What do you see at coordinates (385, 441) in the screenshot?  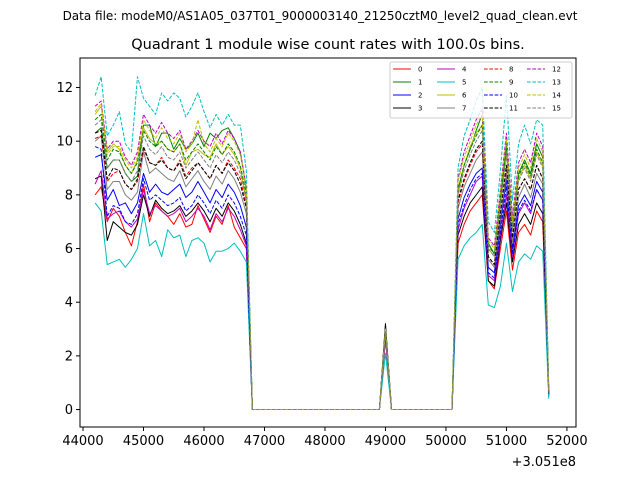 I see `x-tick-label: 49000` at bounding box center [385, 441].